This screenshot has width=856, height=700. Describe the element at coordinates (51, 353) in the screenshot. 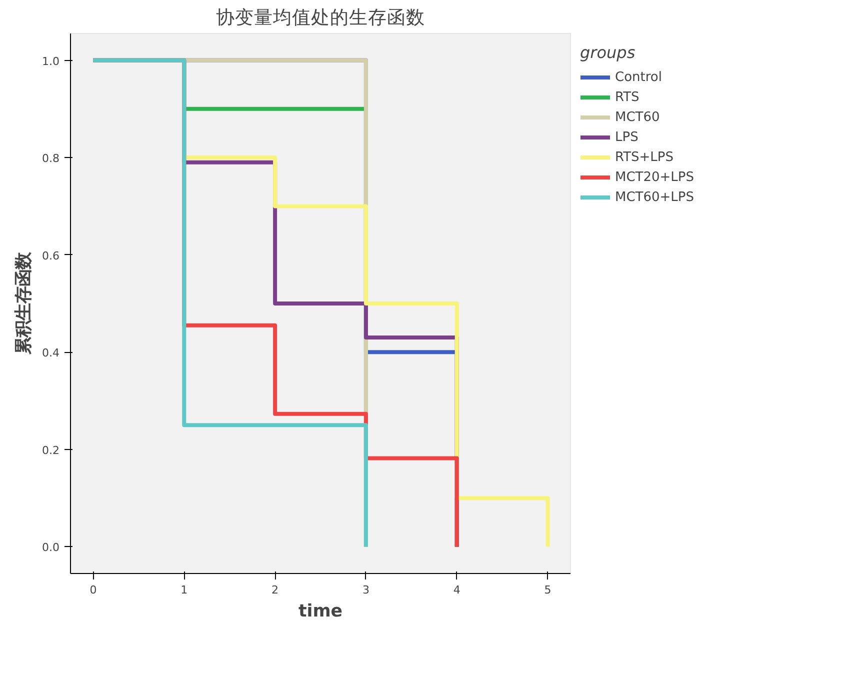

I see `y-tick-label: 0.4` at that location.